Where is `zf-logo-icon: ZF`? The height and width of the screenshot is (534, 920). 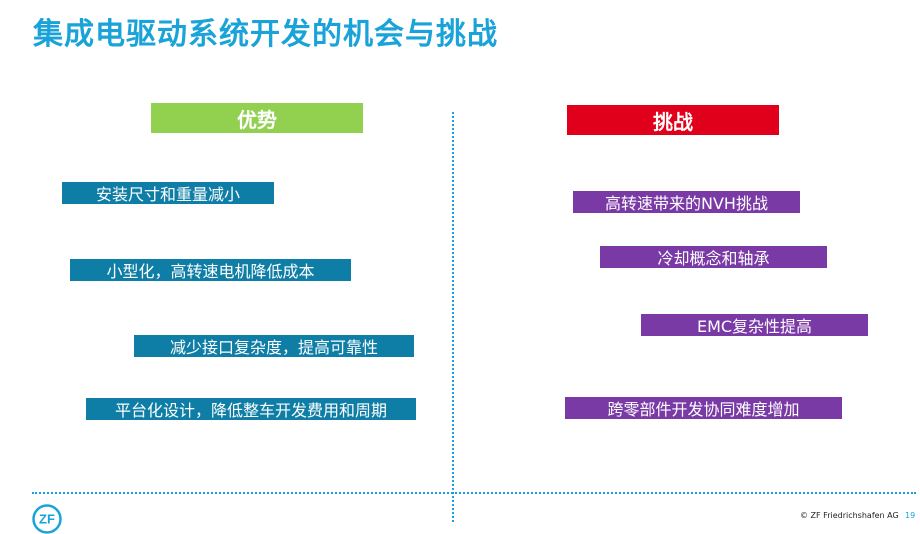 zf-logo-icon: ZF is located at coordinates (47, 519).